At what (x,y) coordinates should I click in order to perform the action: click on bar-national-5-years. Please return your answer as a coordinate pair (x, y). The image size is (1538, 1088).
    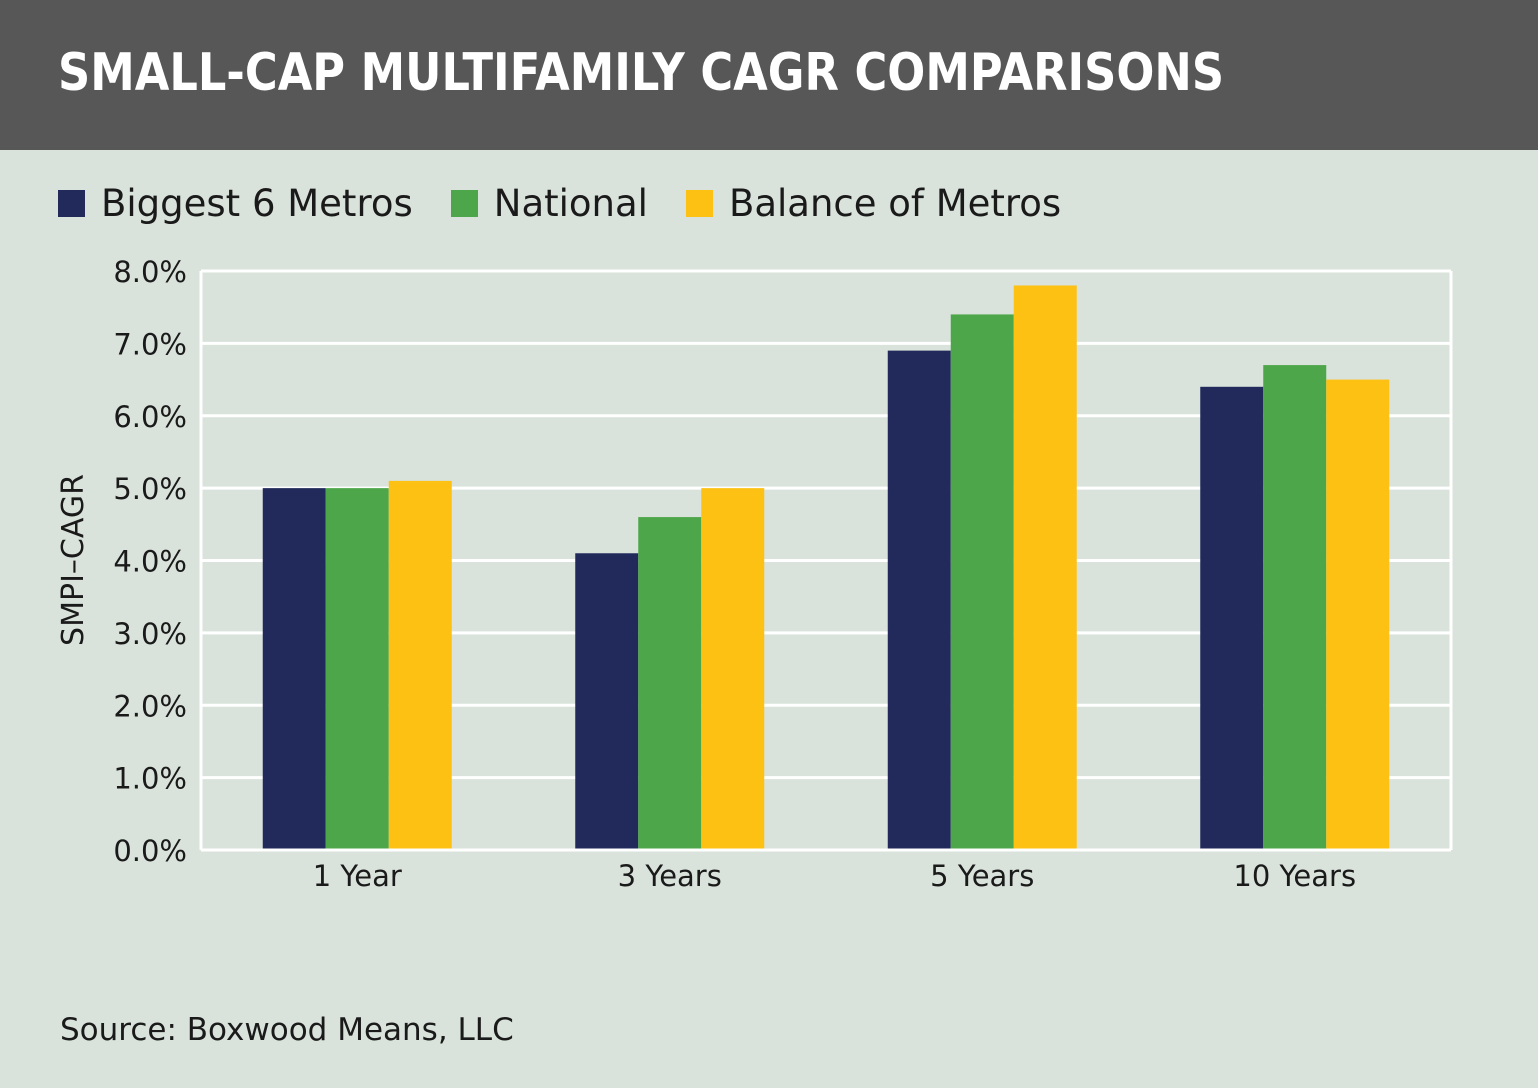
    Looking at the image, I should click on (982, 582).